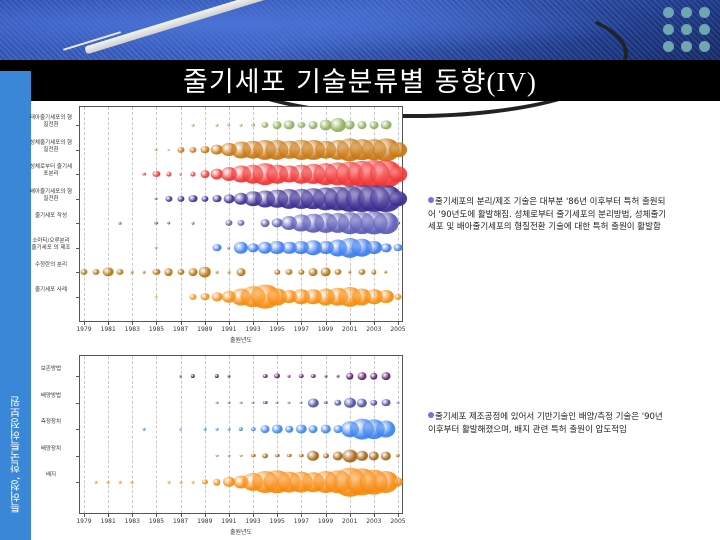 This screenshot has height=540, width=720. Describe the element at coordinates (350, 329) in the screenshot. I see `x-tick-label: 2001` at that location.